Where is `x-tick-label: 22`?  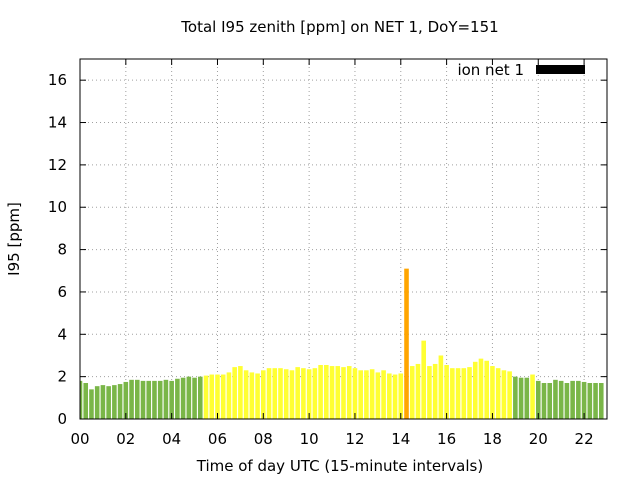 x-tick-label: 22 is located at coordinates (584, 439).